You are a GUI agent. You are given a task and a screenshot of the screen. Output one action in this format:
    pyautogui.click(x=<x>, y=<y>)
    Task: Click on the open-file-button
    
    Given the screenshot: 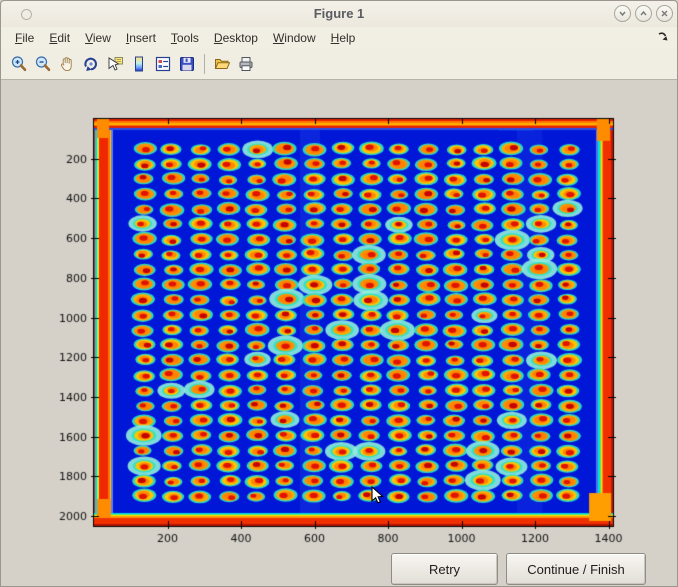 What is the action you would take?
    pyautogui.click(x=222, y=64)
    